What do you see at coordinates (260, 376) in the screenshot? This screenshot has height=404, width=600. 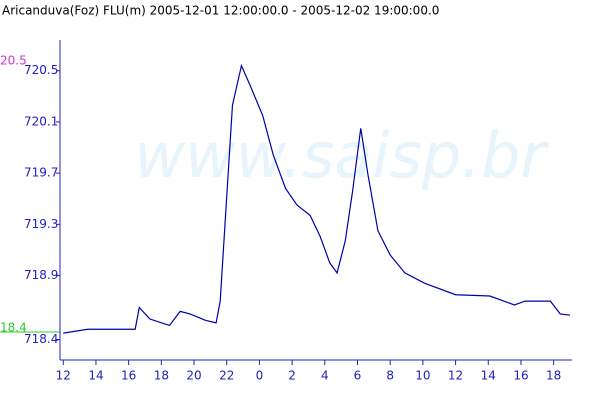 I see `x-tick-label: 0` at bounding box center [260, 376].